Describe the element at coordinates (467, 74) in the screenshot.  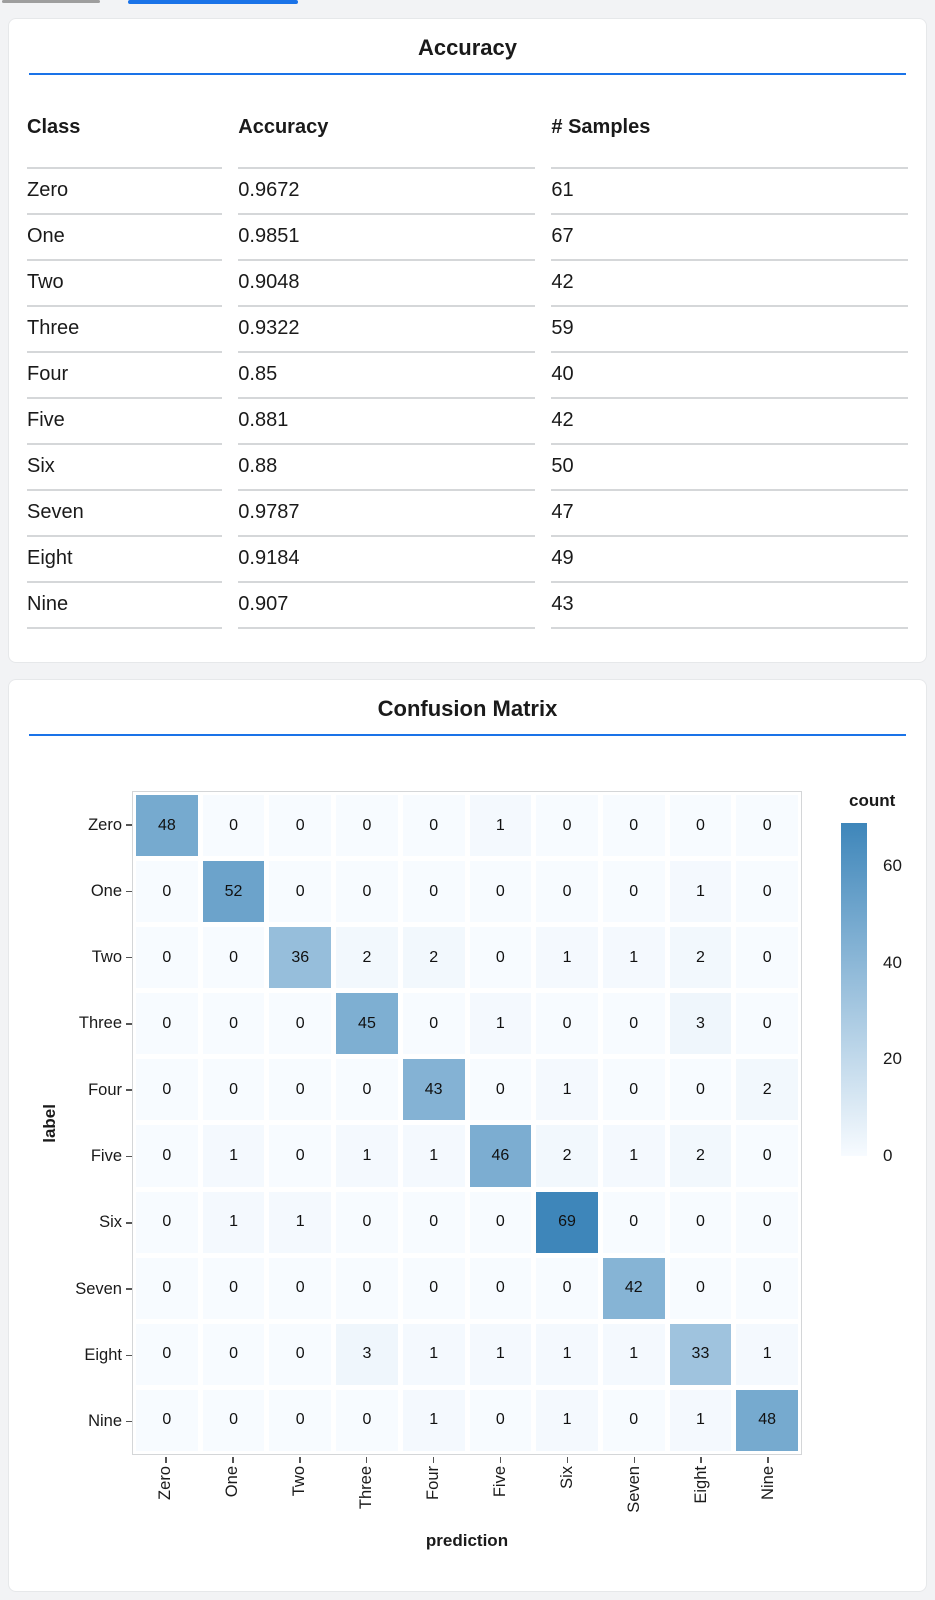
I see `accuracy-title-underline` at that location.